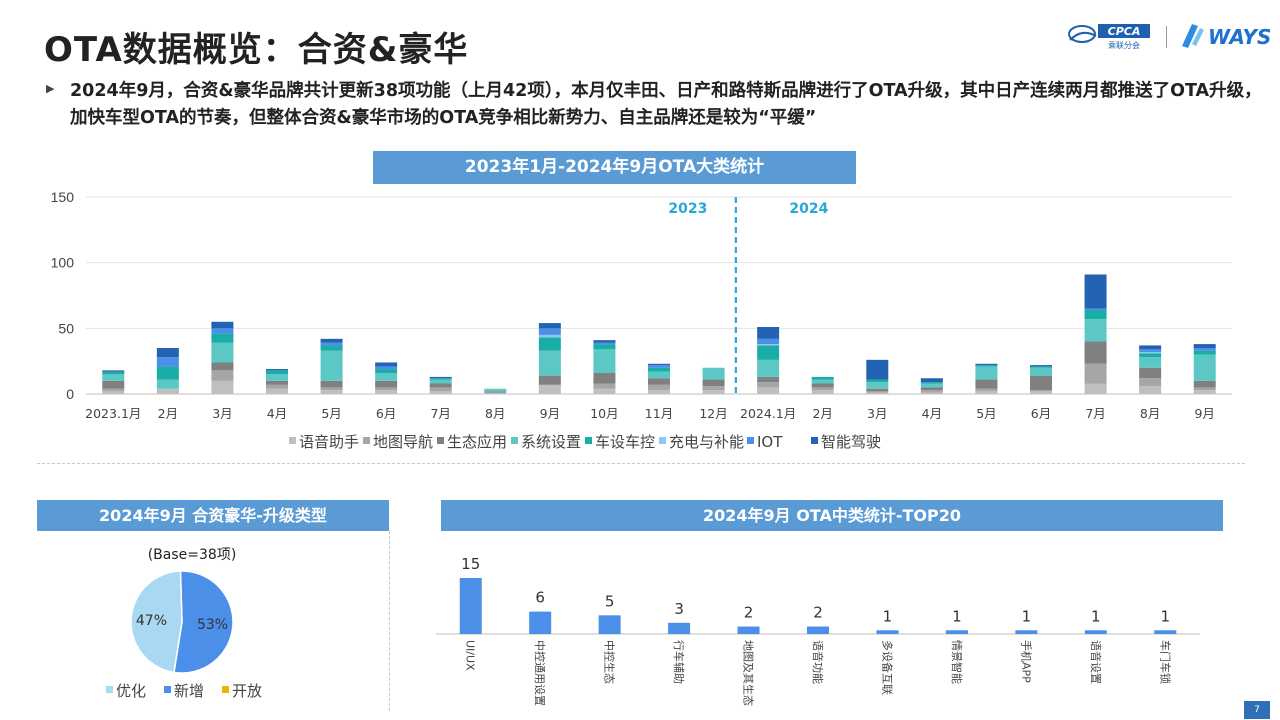 The height and width of the screenshot is (720, 1280). I want to click on pie-slice-label: 47%, so click(151, 621).